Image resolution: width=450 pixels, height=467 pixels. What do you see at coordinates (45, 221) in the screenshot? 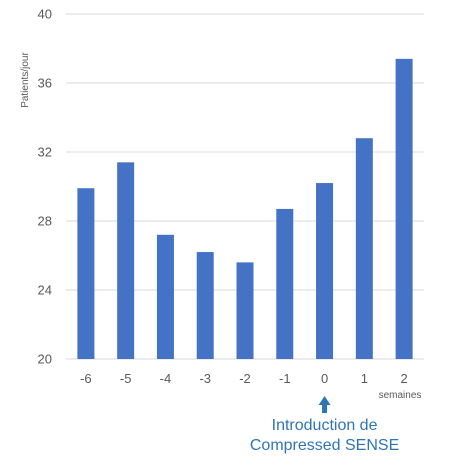
I see `y-tick-label: 28` at bounding box center [45, 221].